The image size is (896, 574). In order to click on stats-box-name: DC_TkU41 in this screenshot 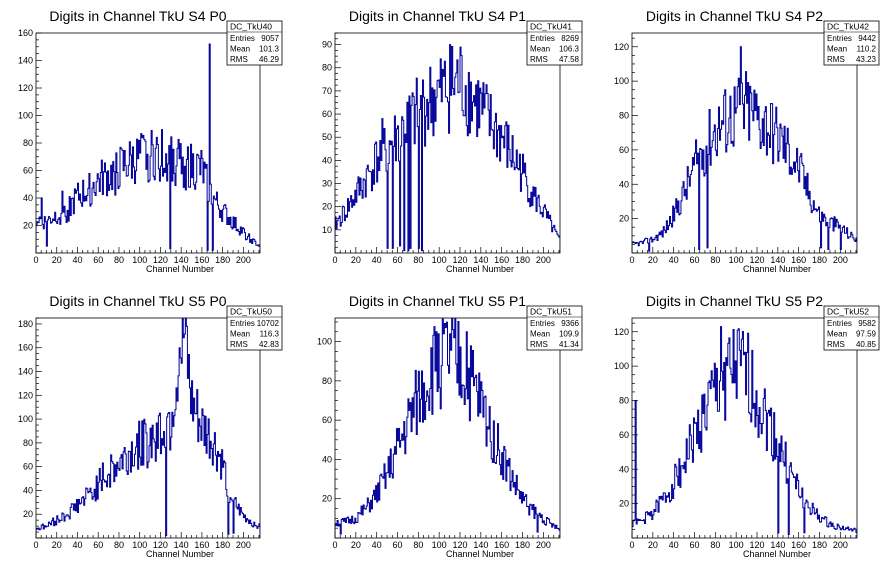, I will do `click(551, 27)`.